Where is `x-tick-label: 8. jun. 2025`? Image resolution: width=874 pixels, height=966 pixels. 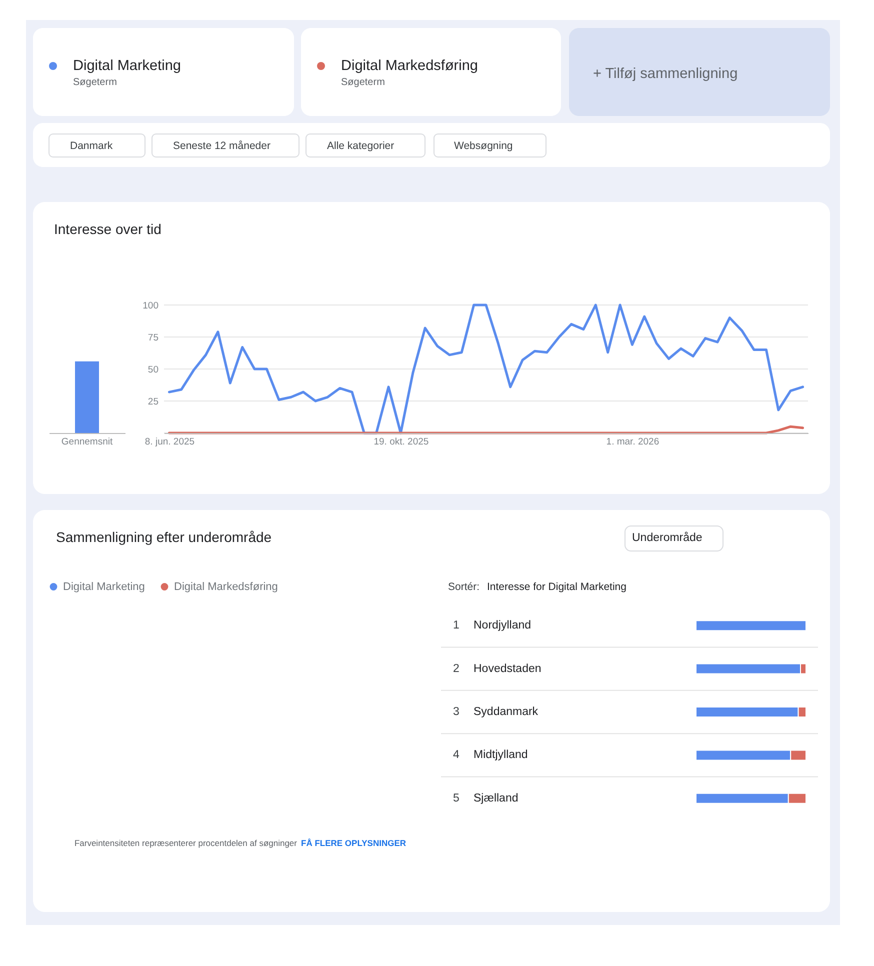 x-tick-label: 8. jun. 2025 is located at coordinates (169, 442).